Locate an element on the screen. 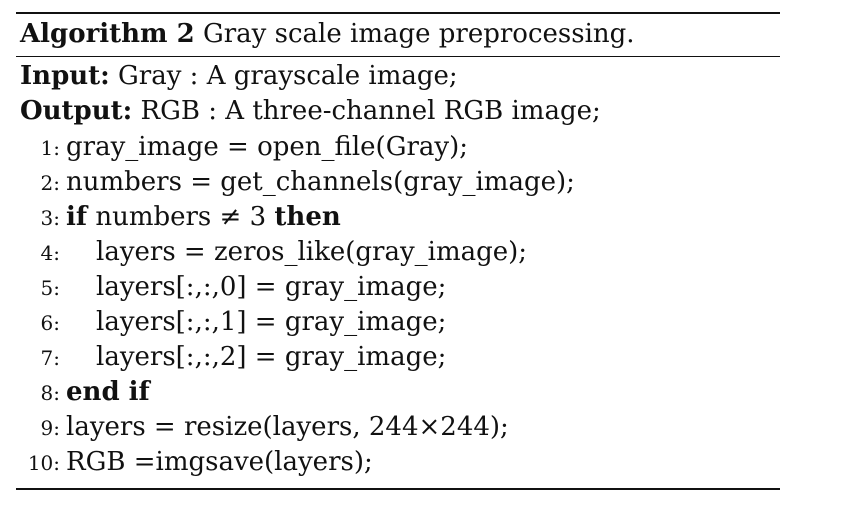 The width and height of the screenshot is (863, 505). step-number: 7: is located at coordinates (50, 358).